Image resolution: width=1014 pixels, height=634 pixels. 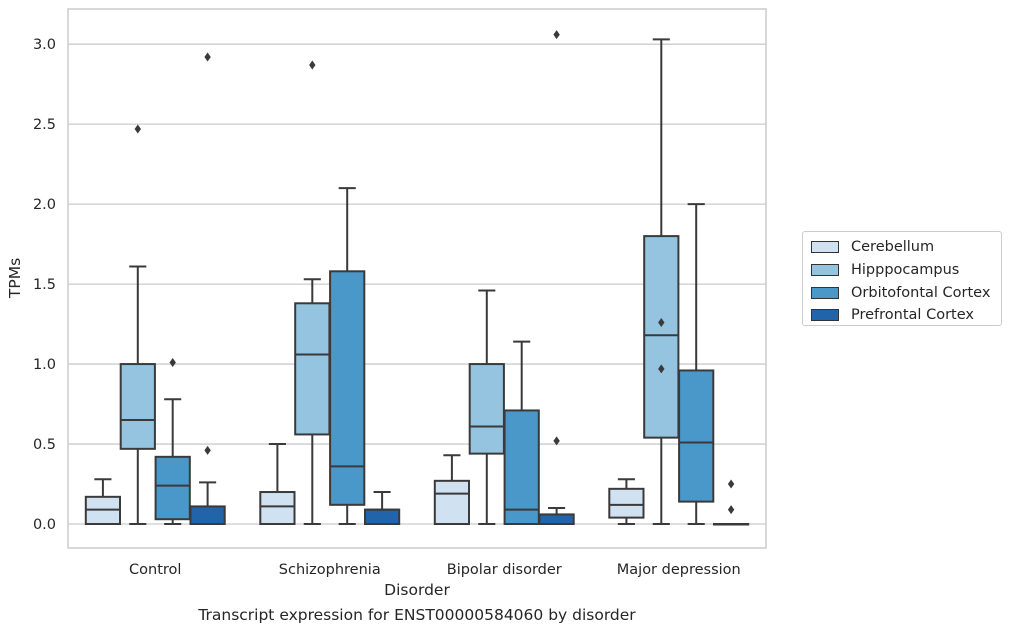 What do you see at coordinates (44, 445) in the screenshot?
I see `y-tick-label: 0.5` at bounding box center [44, 445].